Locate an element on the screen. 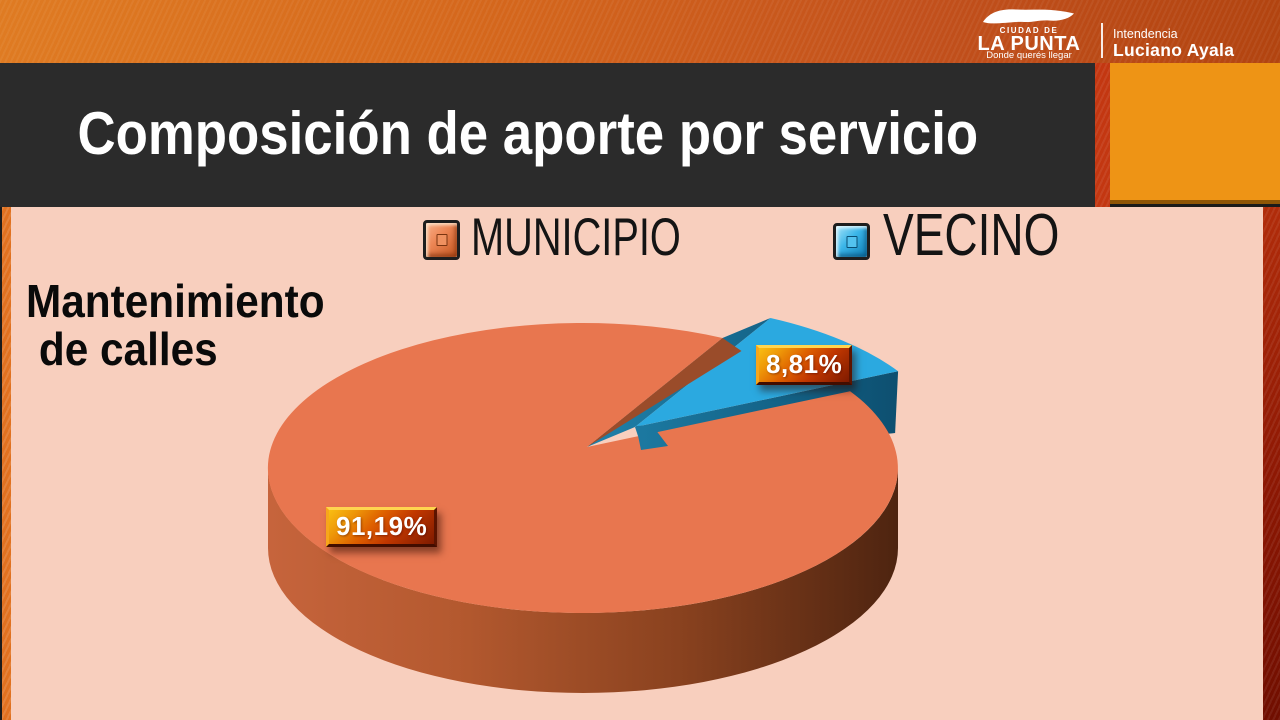 This screenshot has width=1280, height=720. data-label-vecino: 8,81% is located at coordinates (804, 365).